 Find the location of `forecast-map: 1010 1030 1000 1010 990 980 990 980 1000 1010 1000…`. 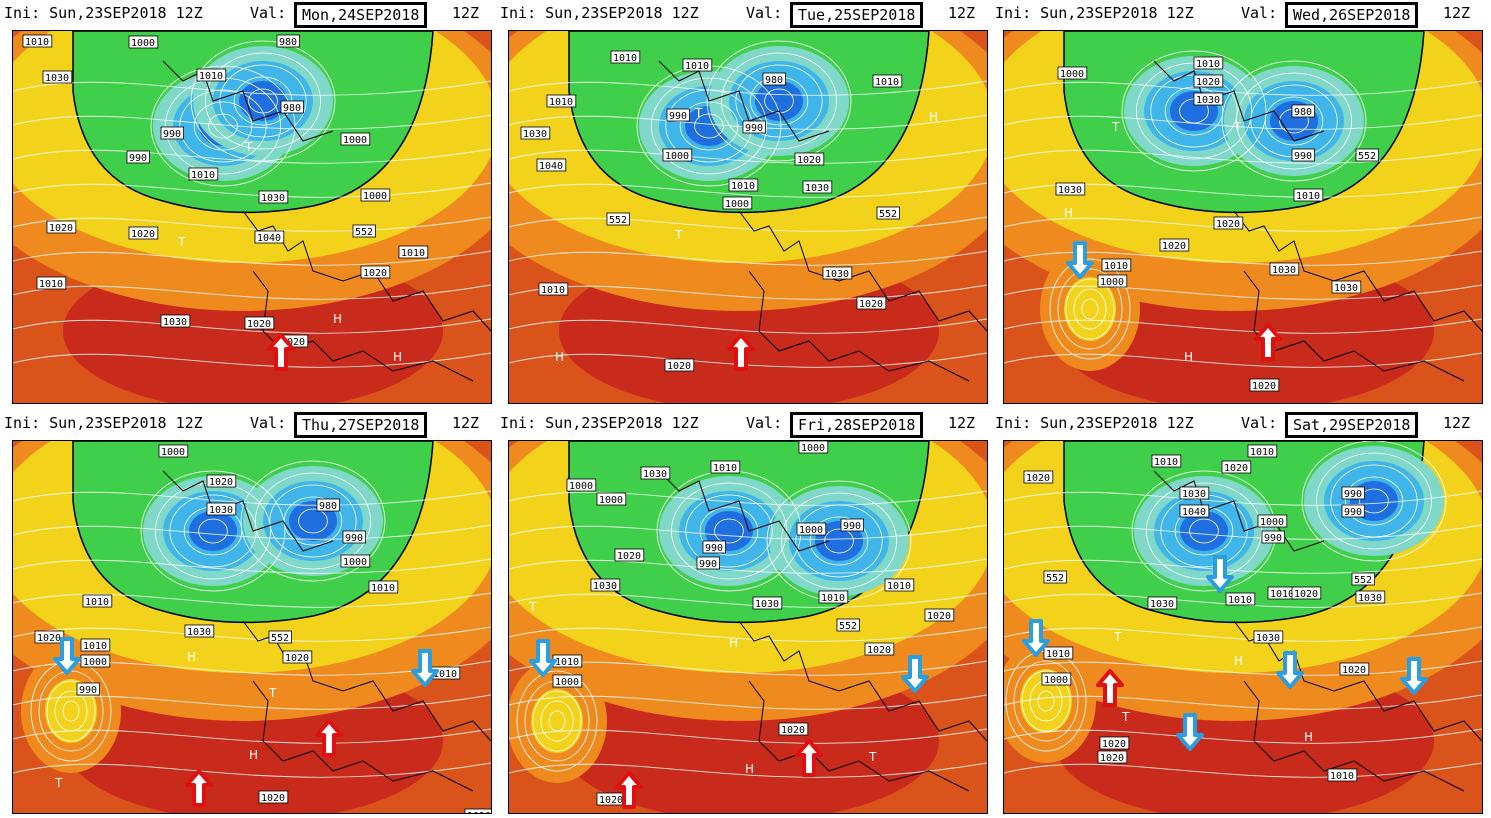

forecast-map: 1010 1030 1000 1010 990 980 990 980 1000 1010 1000… is located at coordinates (252, 217).